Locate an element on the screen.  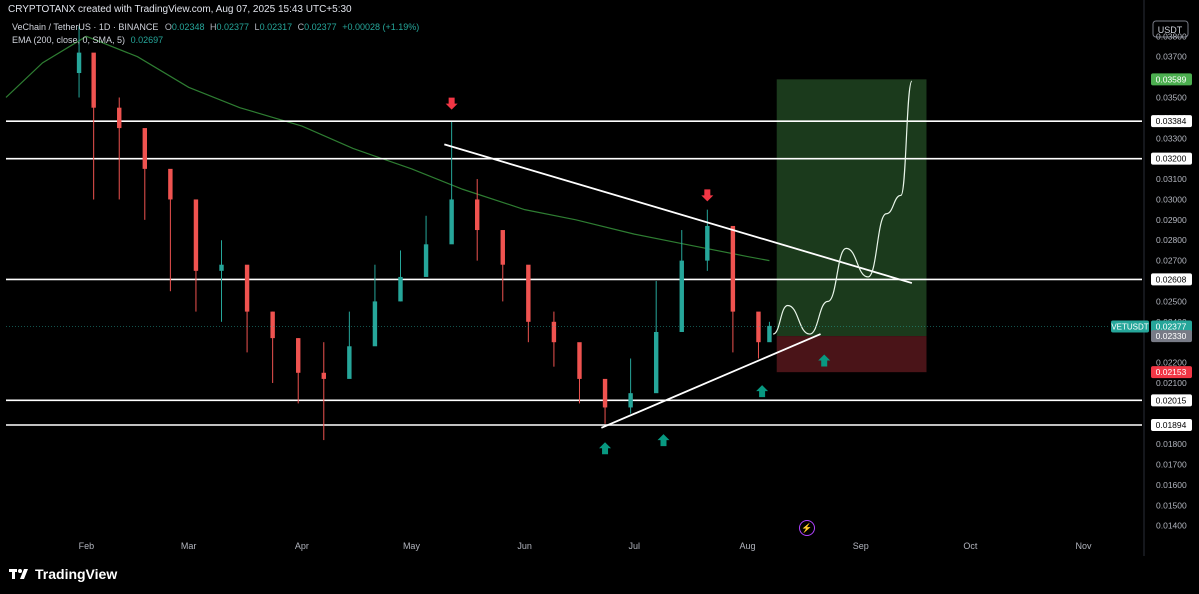
profit-zone is located at coordinates (851, 208).